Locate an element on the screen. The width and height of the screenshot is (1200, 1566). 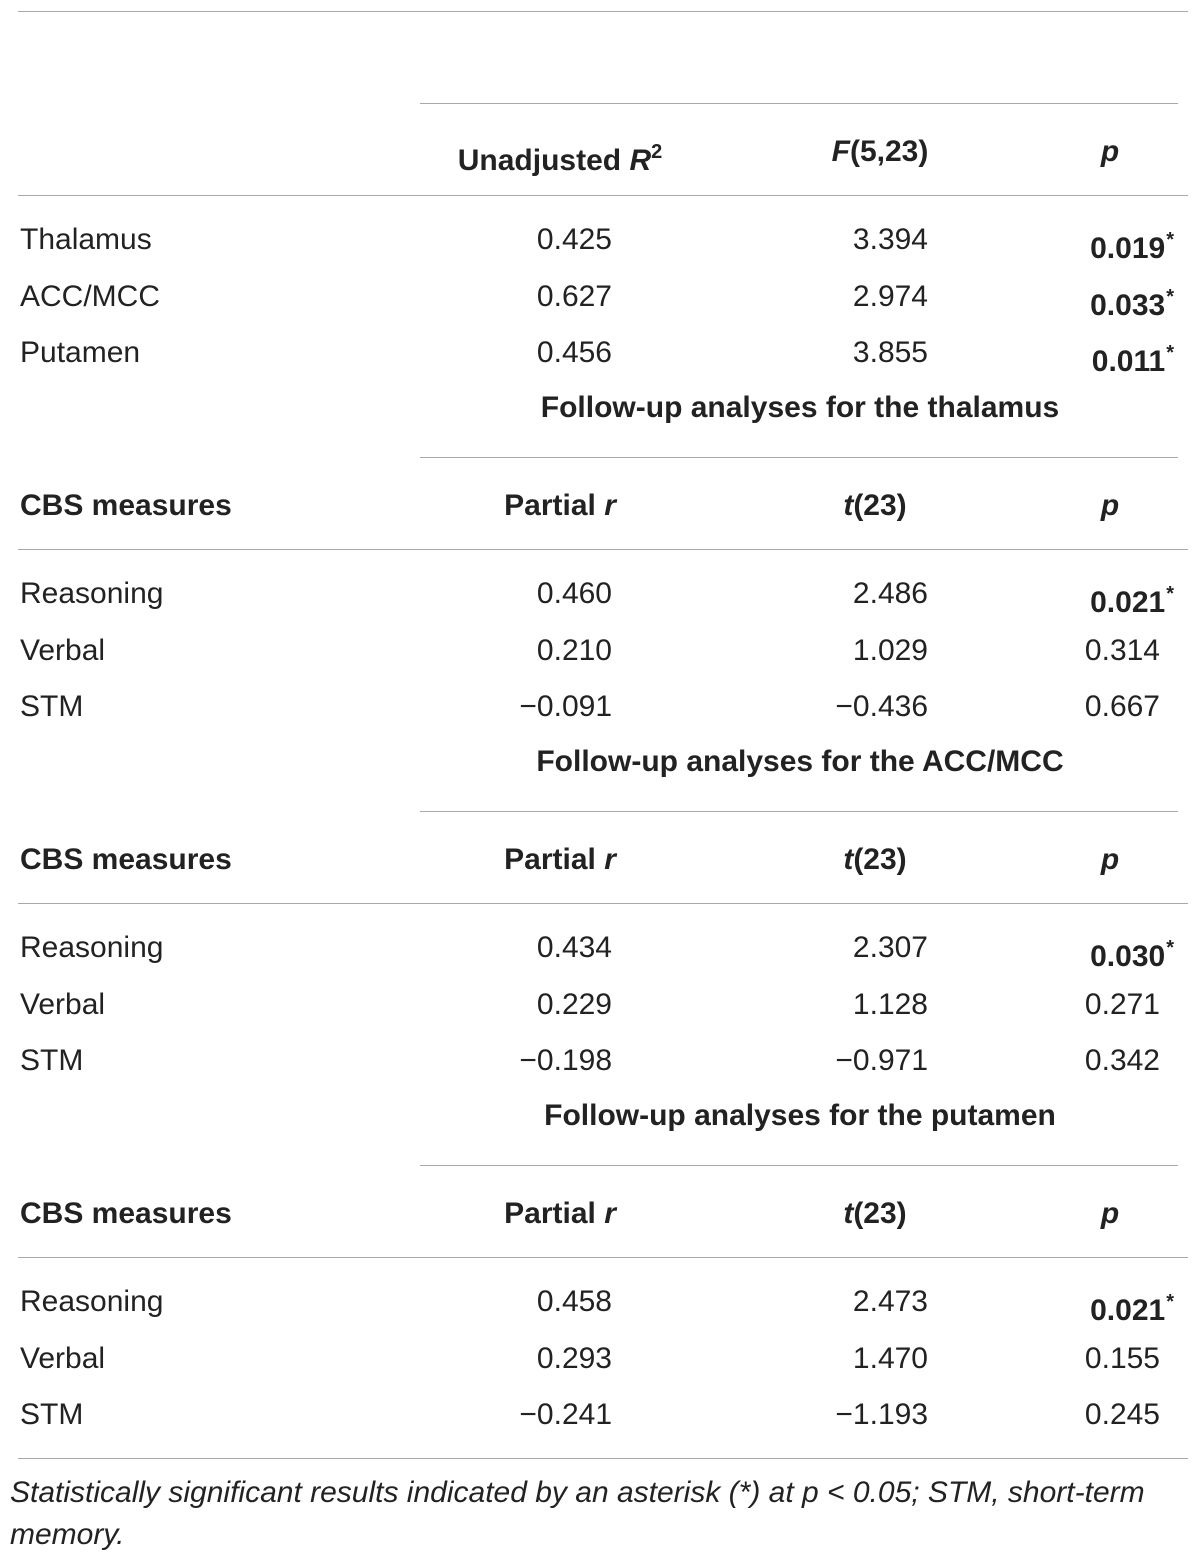
cell-p-value: 0.033 is located at coordinates (1128, 305).